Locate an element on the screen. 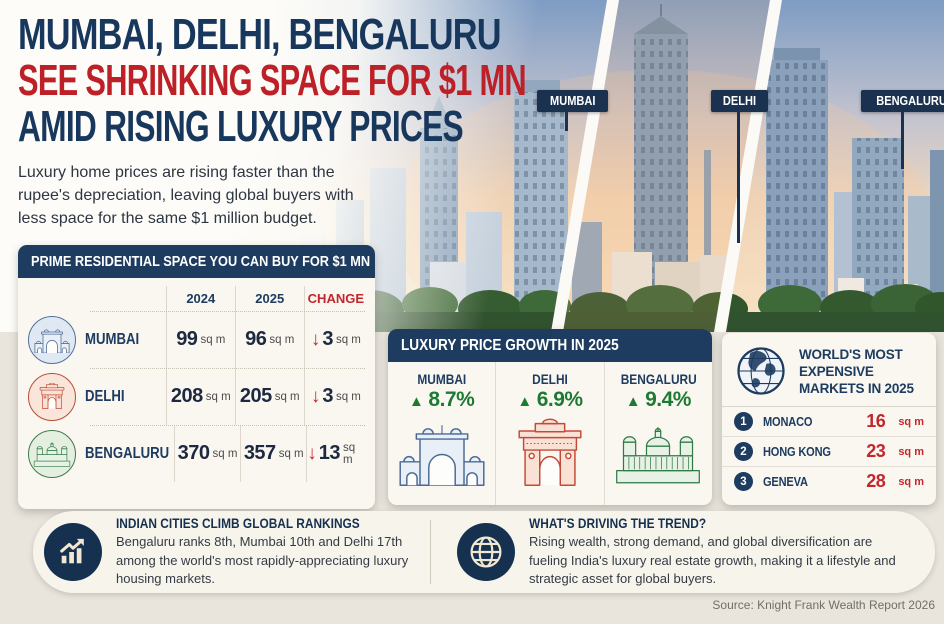  growth-mumbai: MUMBAI ▲ 8.7% is located at coordinates (441, 433).